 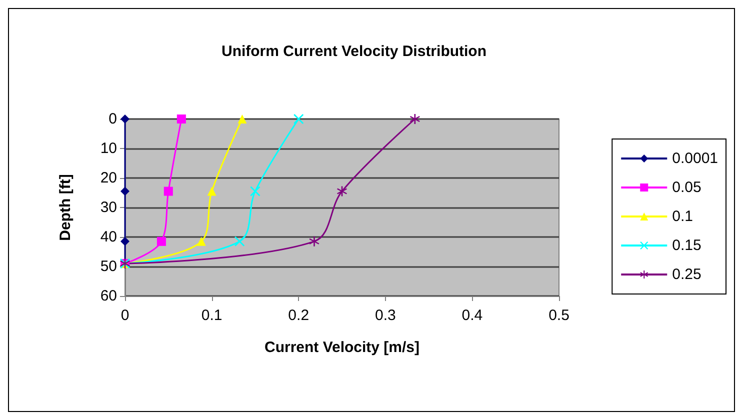 I want to click on legend-label: 0.15, so click(x=687, y=245).